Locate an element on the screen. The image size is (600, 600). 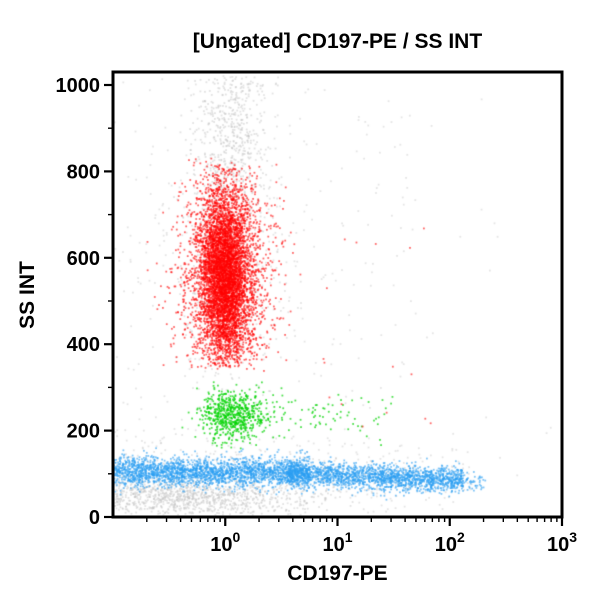
x-tick-label: 10² is located at coordinates (450, 542).